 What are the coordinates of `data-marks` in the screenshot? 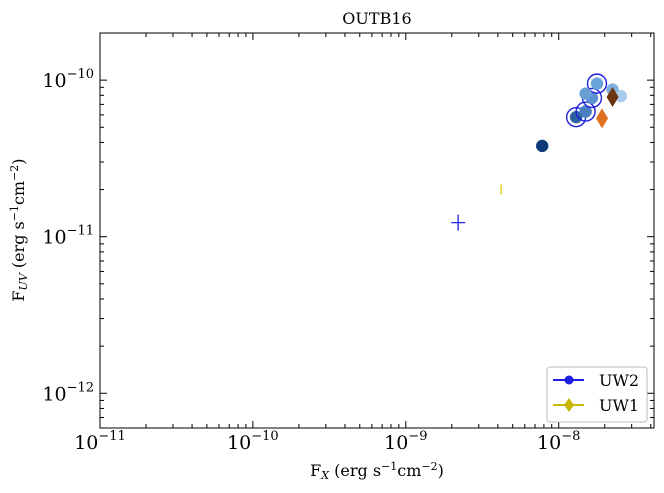 It's located at (539, 152).